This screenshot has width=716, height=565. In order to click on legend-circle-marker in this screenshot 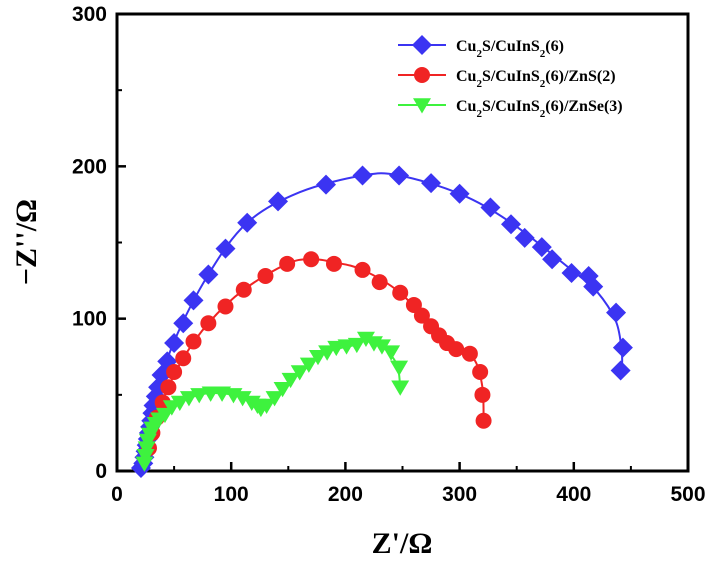, I will do `click(422, 75)`.